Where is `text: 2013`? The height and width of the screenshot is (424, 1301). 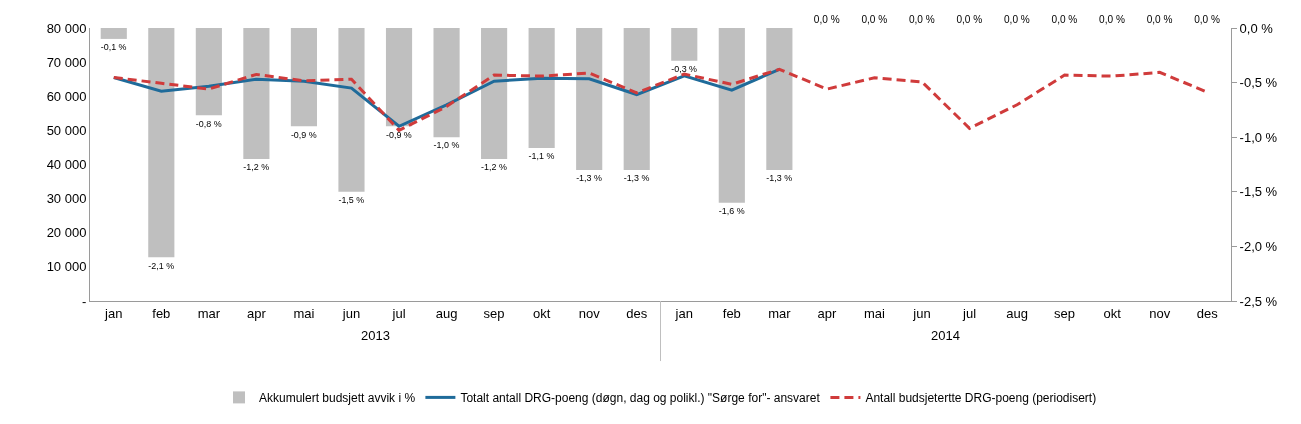 text: 2013 is located at coordinates (375, 335).